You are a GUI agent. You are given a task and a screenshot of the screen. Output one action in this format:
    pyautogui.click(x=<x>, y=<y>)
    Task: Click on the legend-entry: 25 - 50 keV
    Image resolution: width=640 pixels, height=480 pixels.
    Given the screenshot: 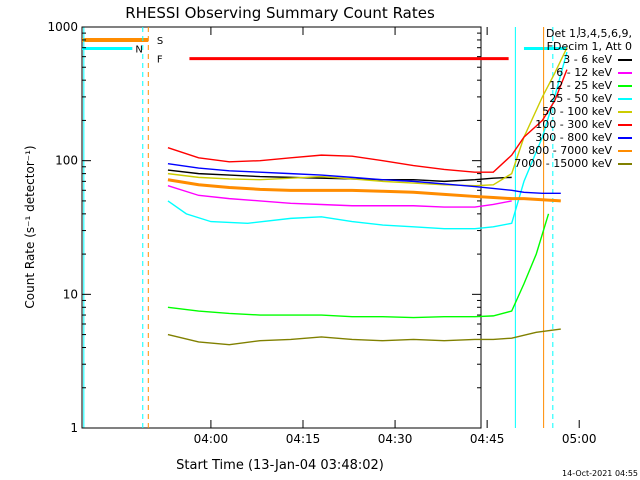 What is the action you would take?
    pyautogui.click(x=590, y=98)
    